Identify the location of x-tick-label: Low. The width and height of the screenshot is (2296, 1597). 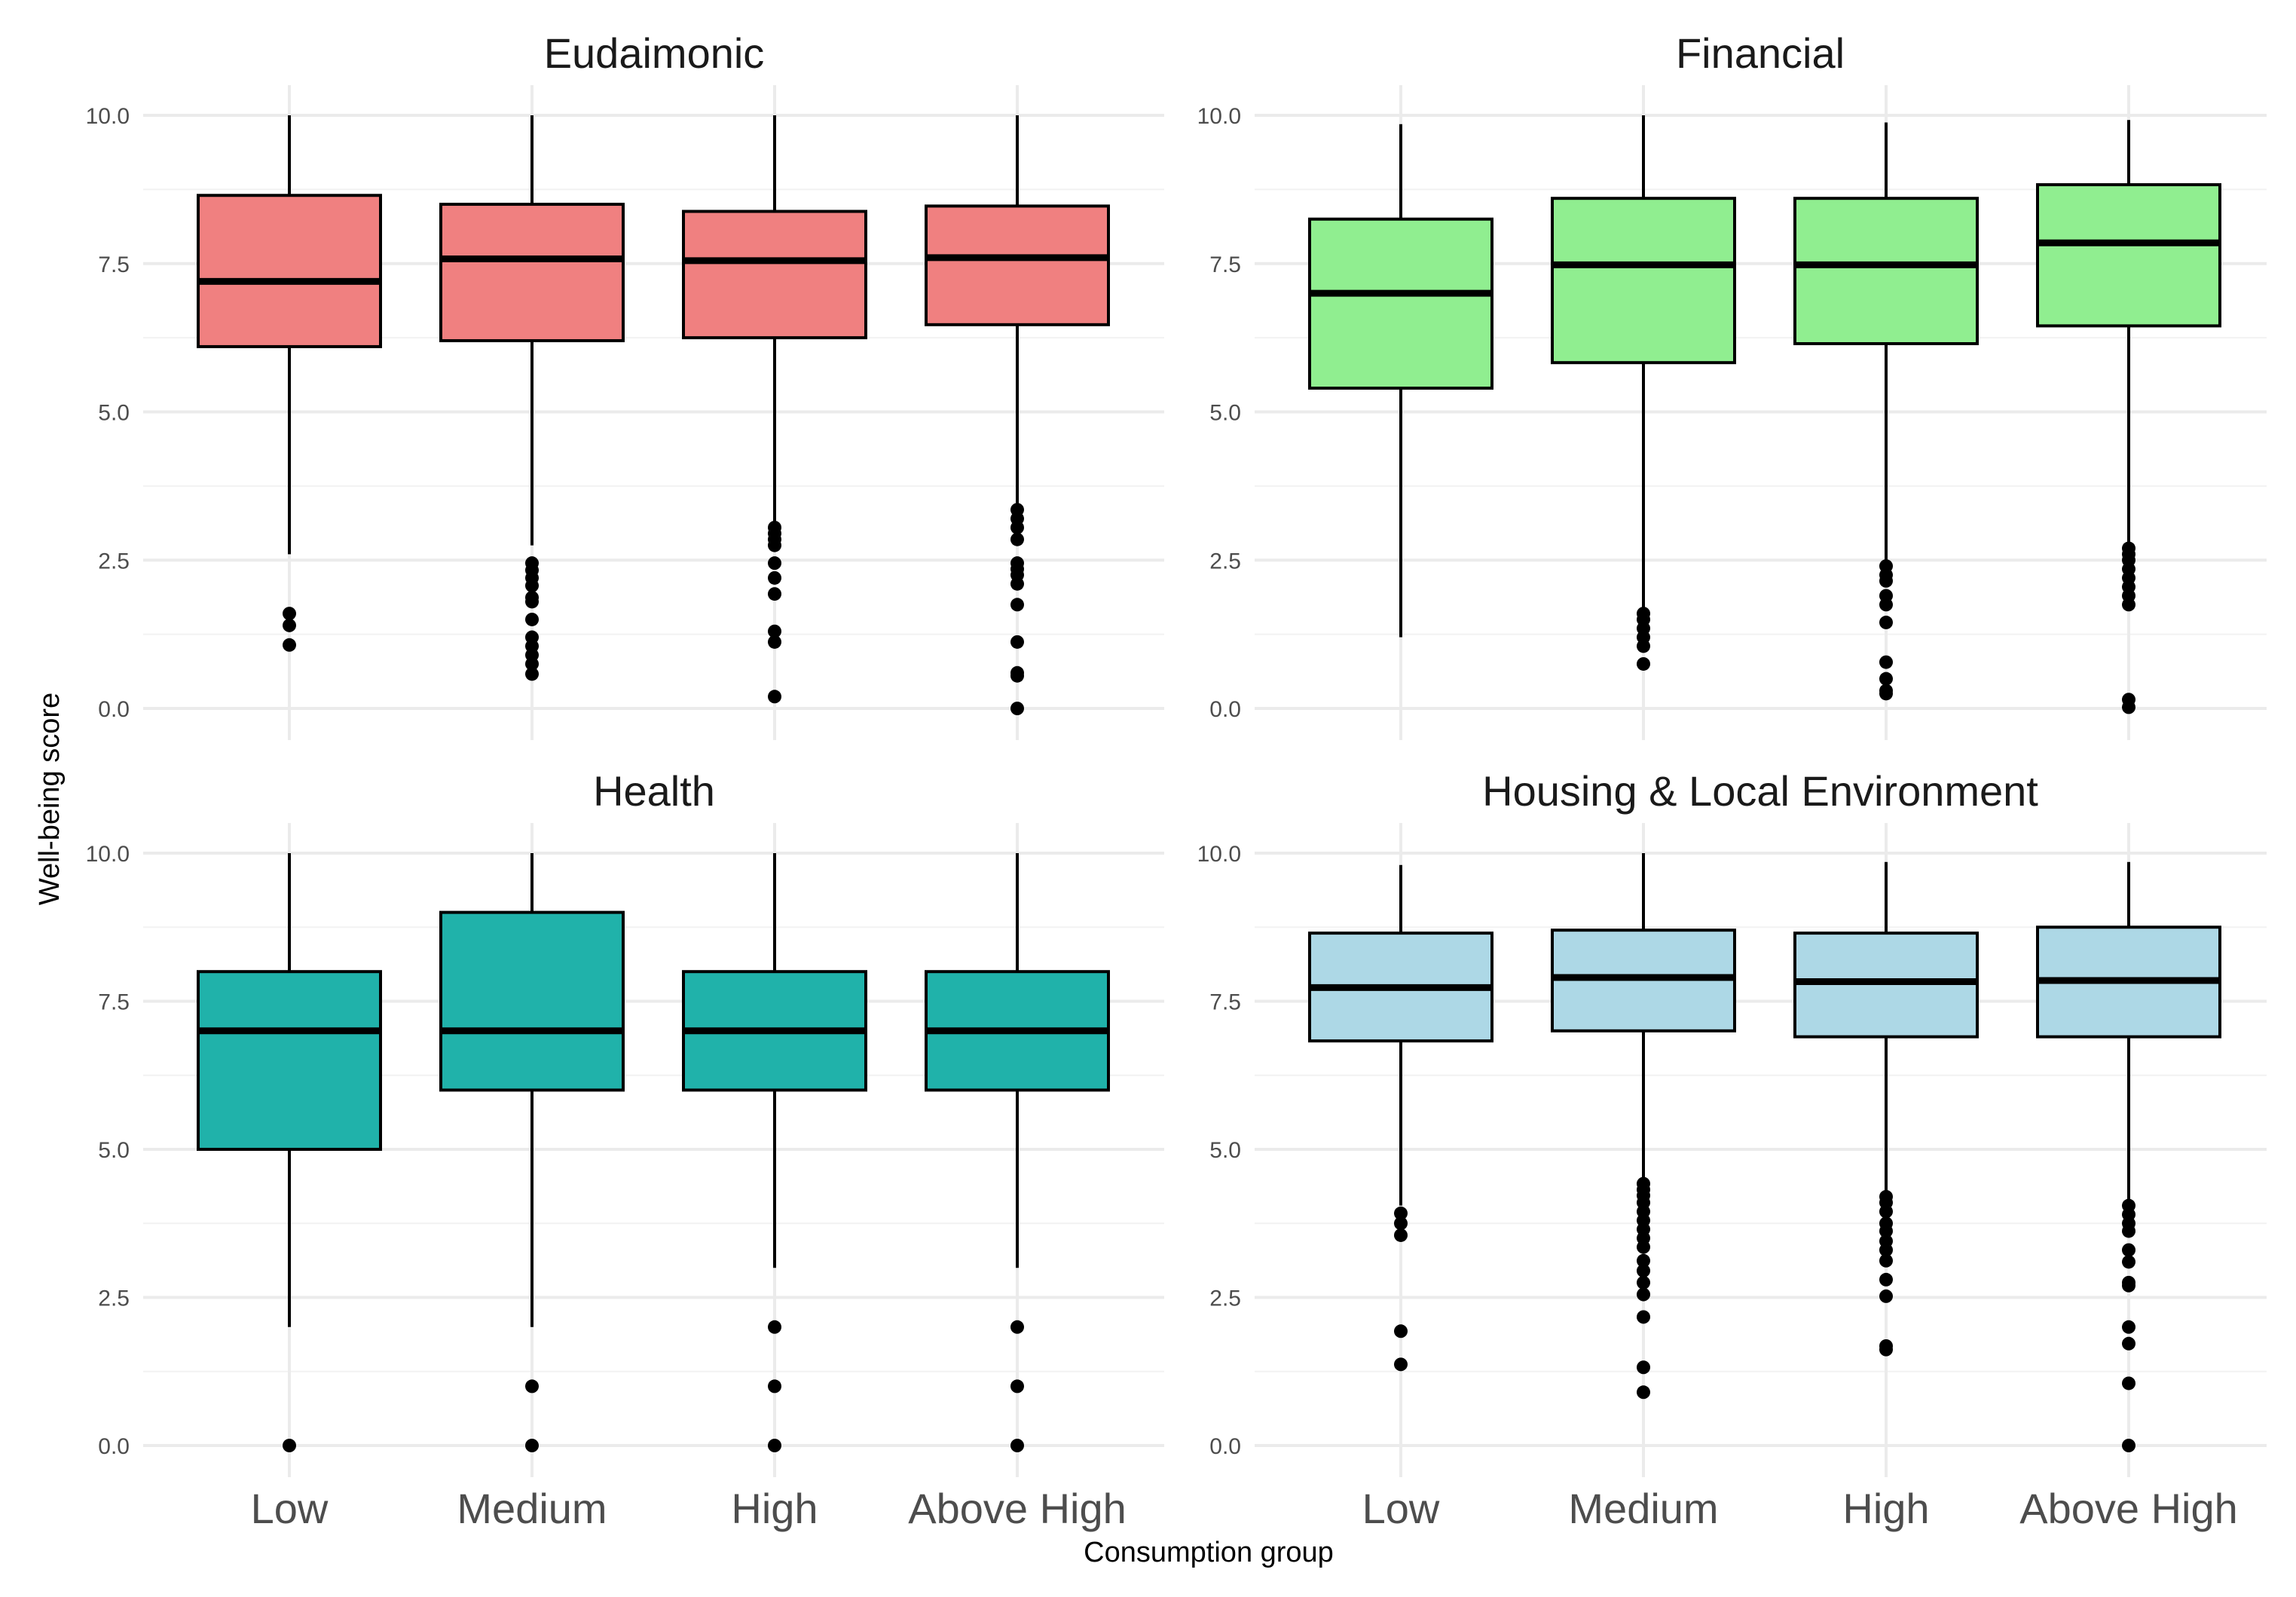
(1401, 1508).